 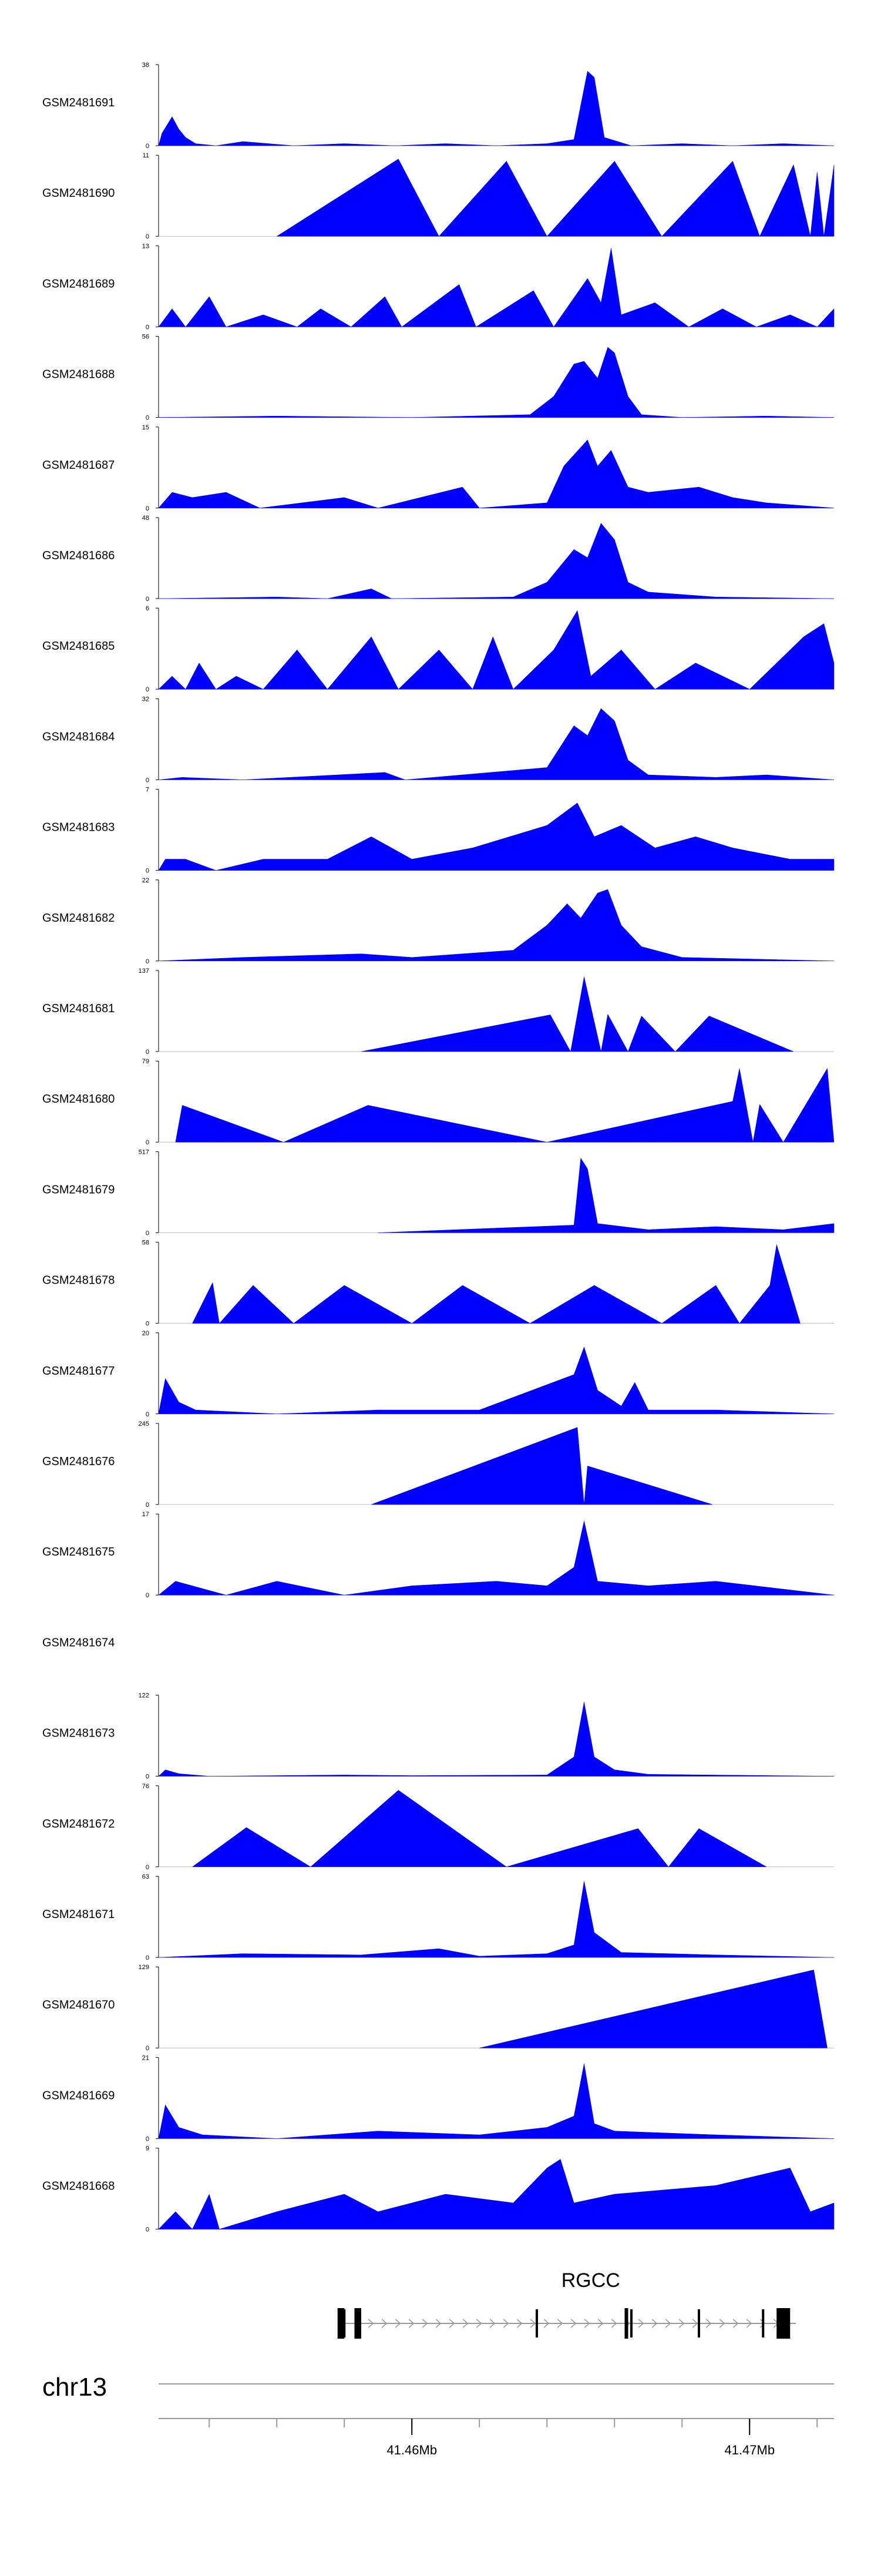 What do you see at coordinates (78, 555) in the screenshot?
I see `track-label: GSM2481686` at bounding box center [78, 555].